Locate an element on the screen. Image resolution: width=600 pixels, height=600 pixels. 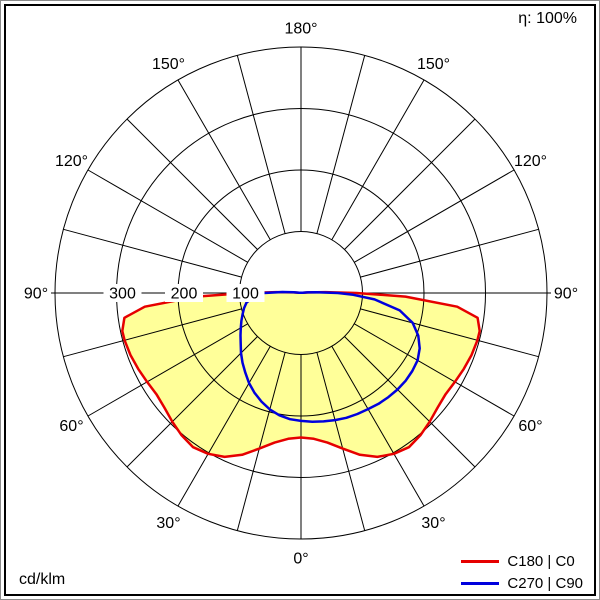
angle-label-150-left: 150° is located at coordinates (168, 64).